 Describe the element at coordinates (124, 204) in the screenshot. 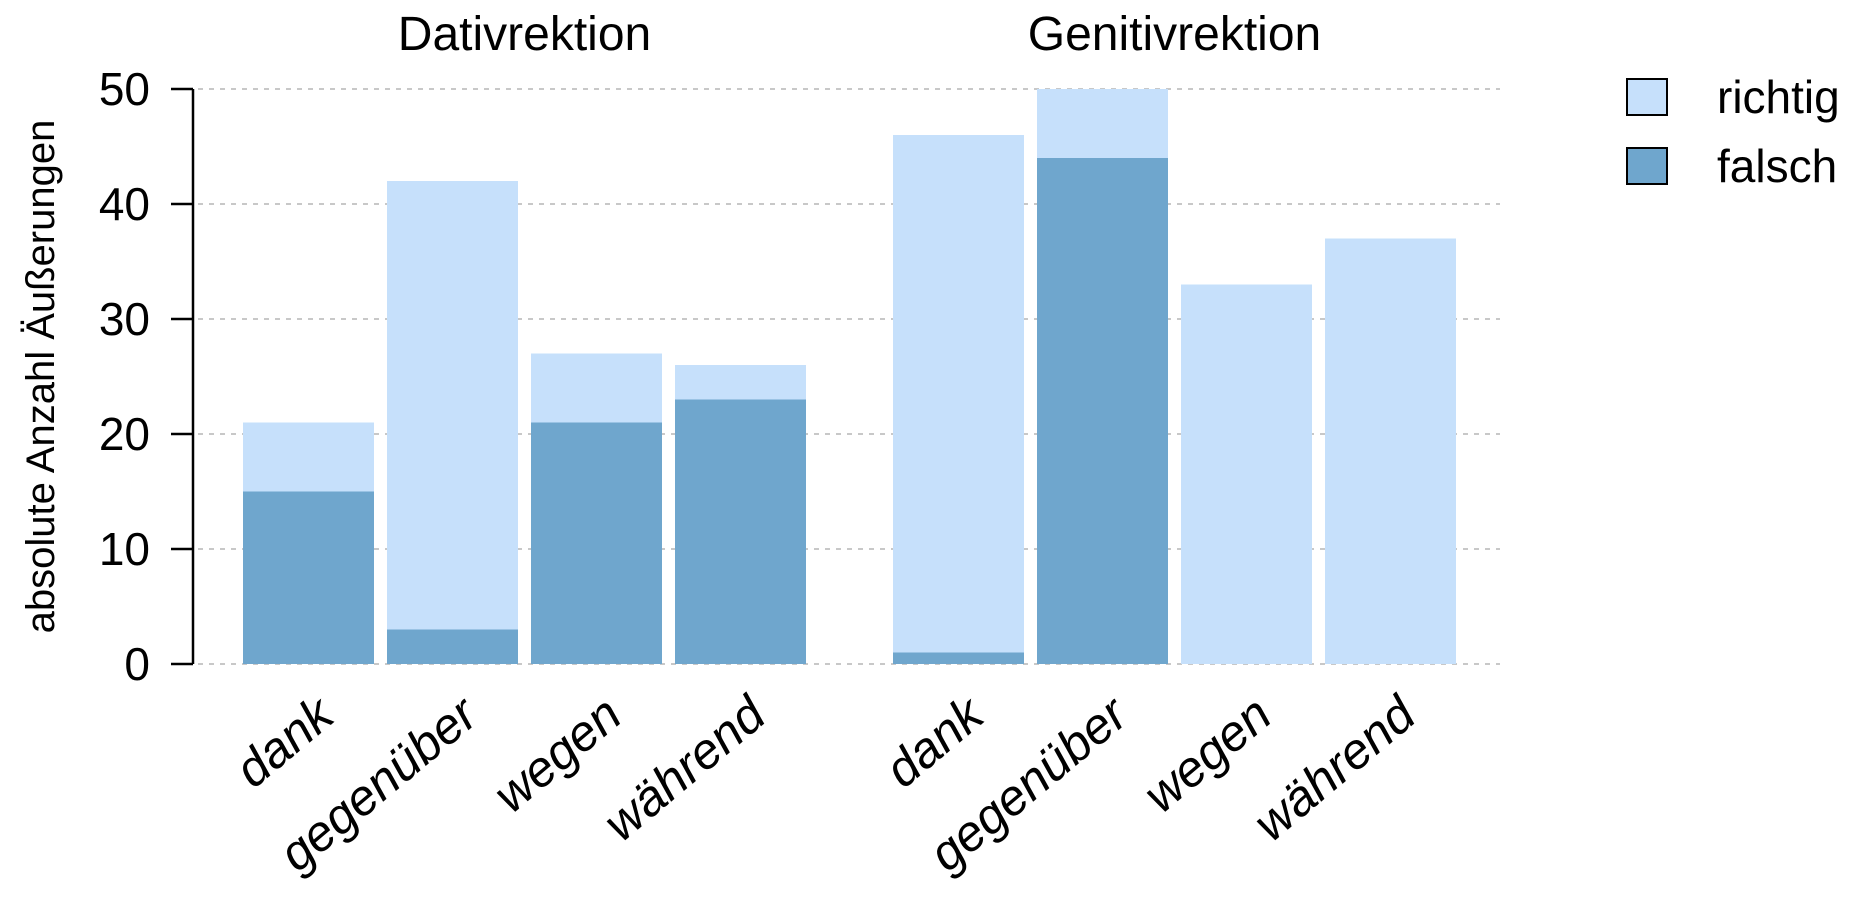

I see `y-tick-label: 40` at that location.